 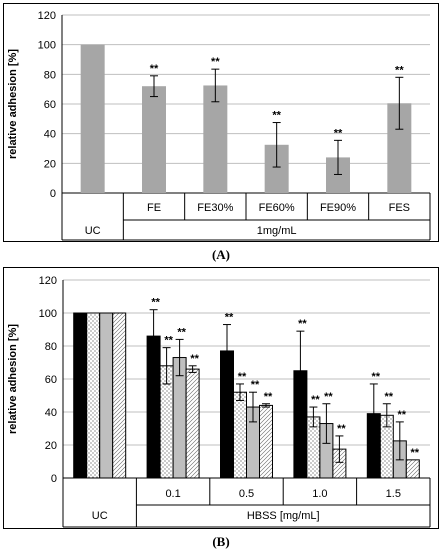 I want to click on category-label: 1.0, so click(x=319, y=494).